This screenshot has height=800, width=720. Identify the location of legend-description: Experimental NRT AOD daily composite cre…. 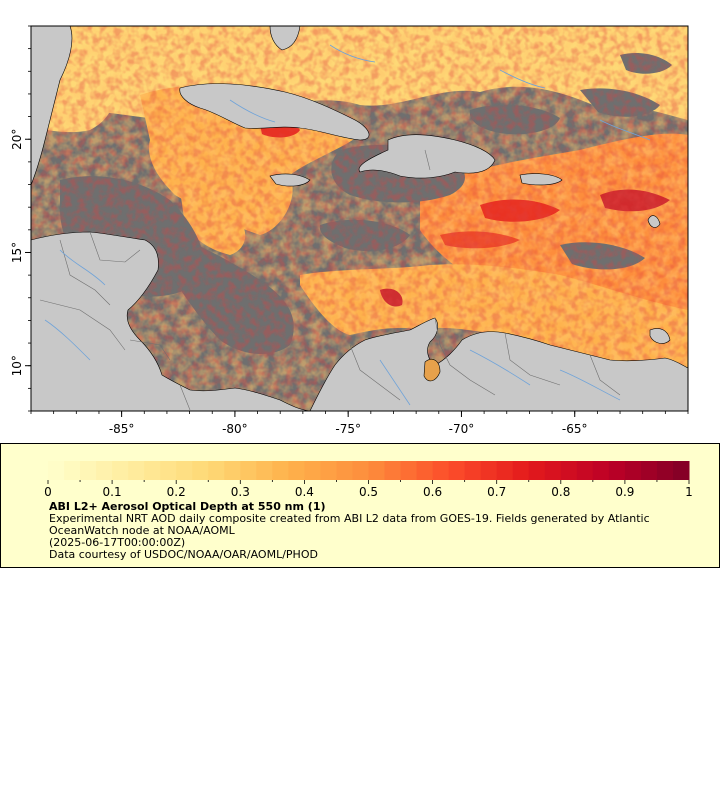
(349, 524).